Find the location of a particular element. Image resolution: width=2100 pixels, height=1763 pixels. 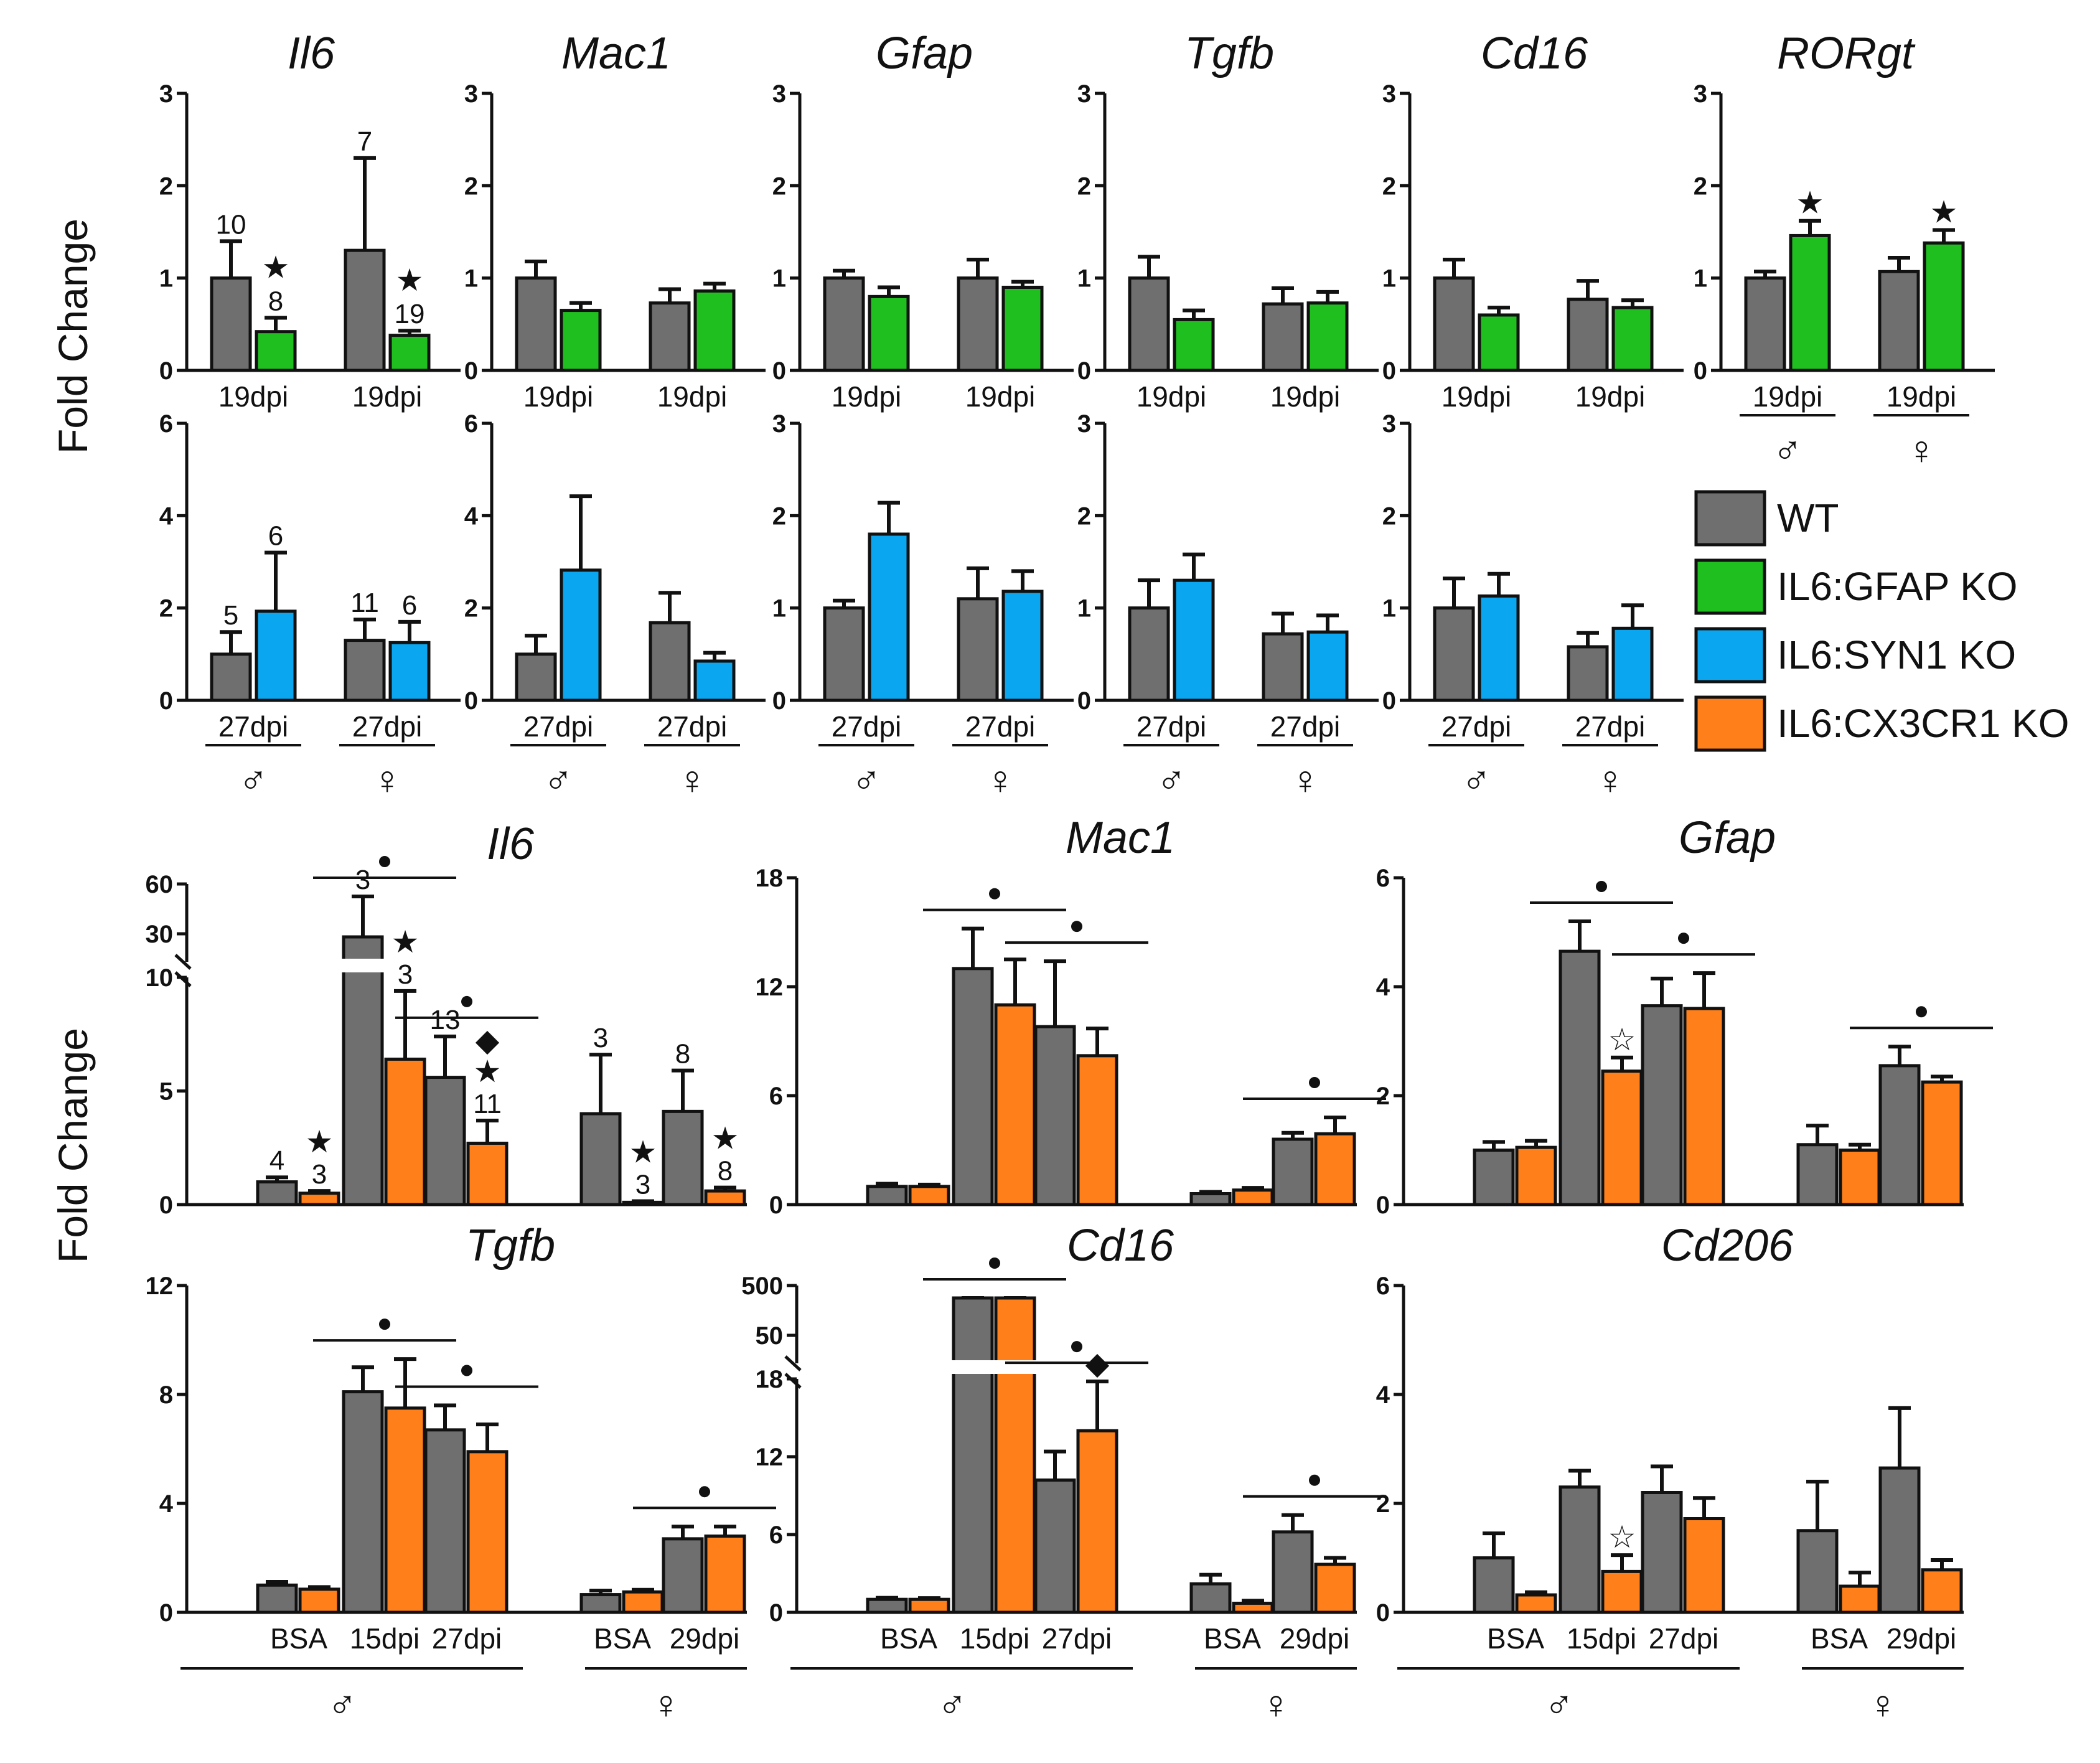

top-tgfb-y-tick-label: 2 is located at coordinates (1084, 186).